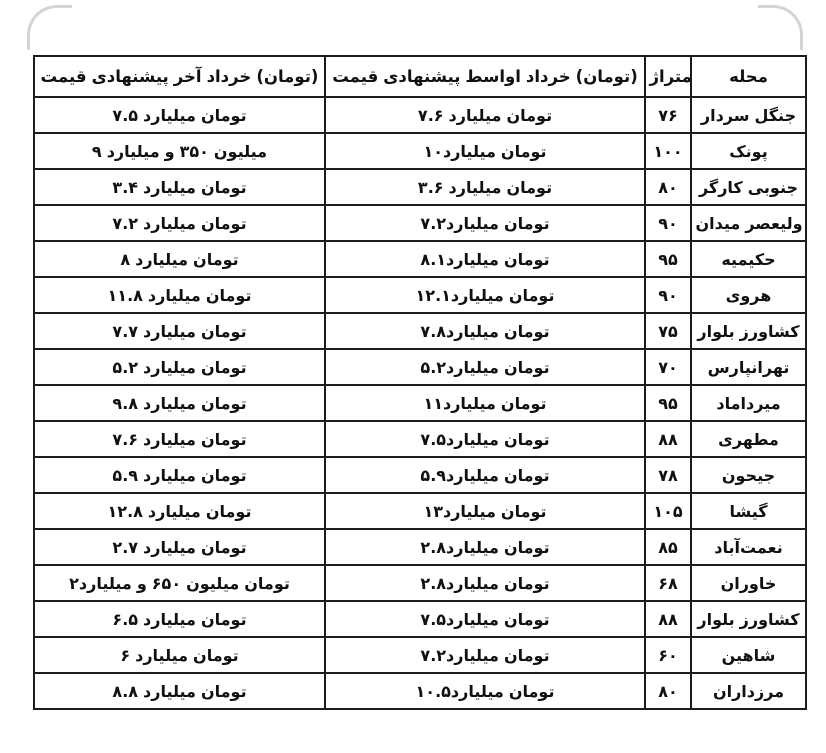 Image resolution: width=826 pixels, height=753 pixels. Describe the element at coordinates (748, 76) in the screenshot. I see `col-header-neighborhood: محله` at that location.